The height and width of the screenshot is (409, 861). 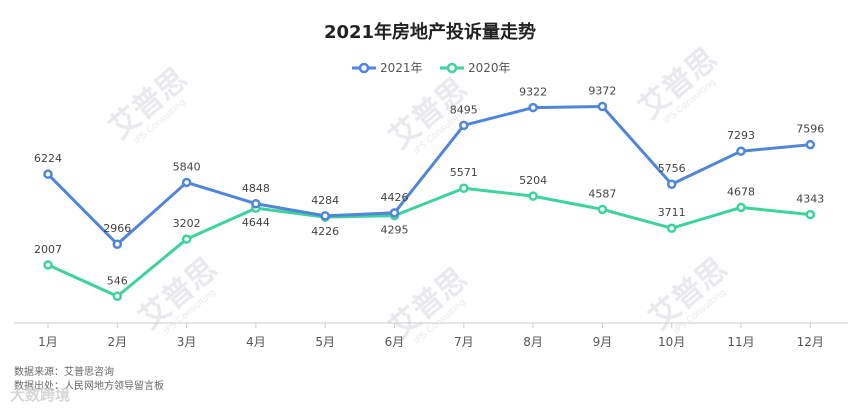 I want to click on legend: 2021年 2020年, so click(x=431, y=68).